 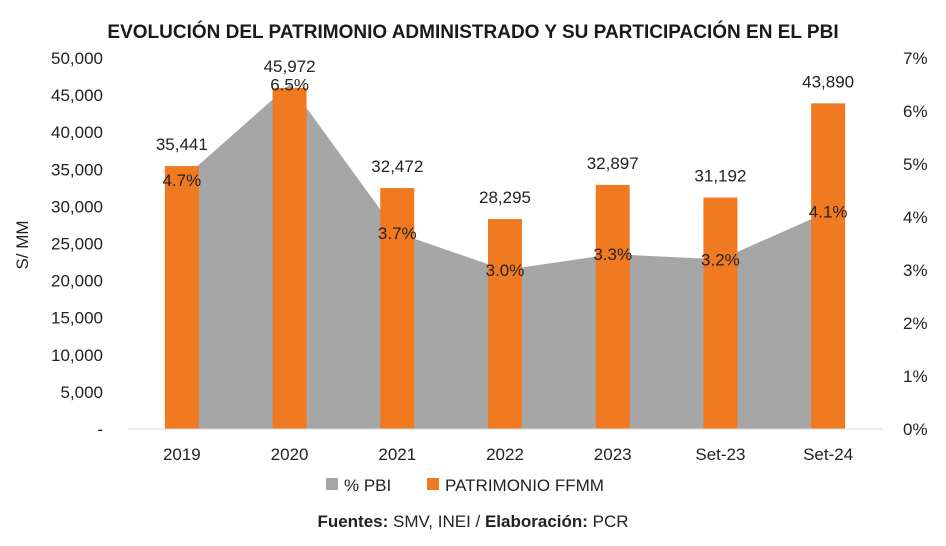 What do you see at coordinates (828, 81) in the screenshot?
I see `bar-value-label: 43,890` at bounding box center [828, 81].